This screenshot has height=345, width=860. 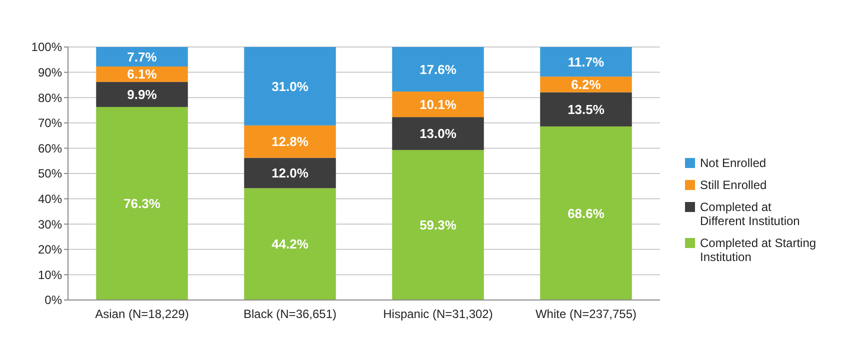 I want to click on y-tick-label: 70%, so click(x=50, y=123).